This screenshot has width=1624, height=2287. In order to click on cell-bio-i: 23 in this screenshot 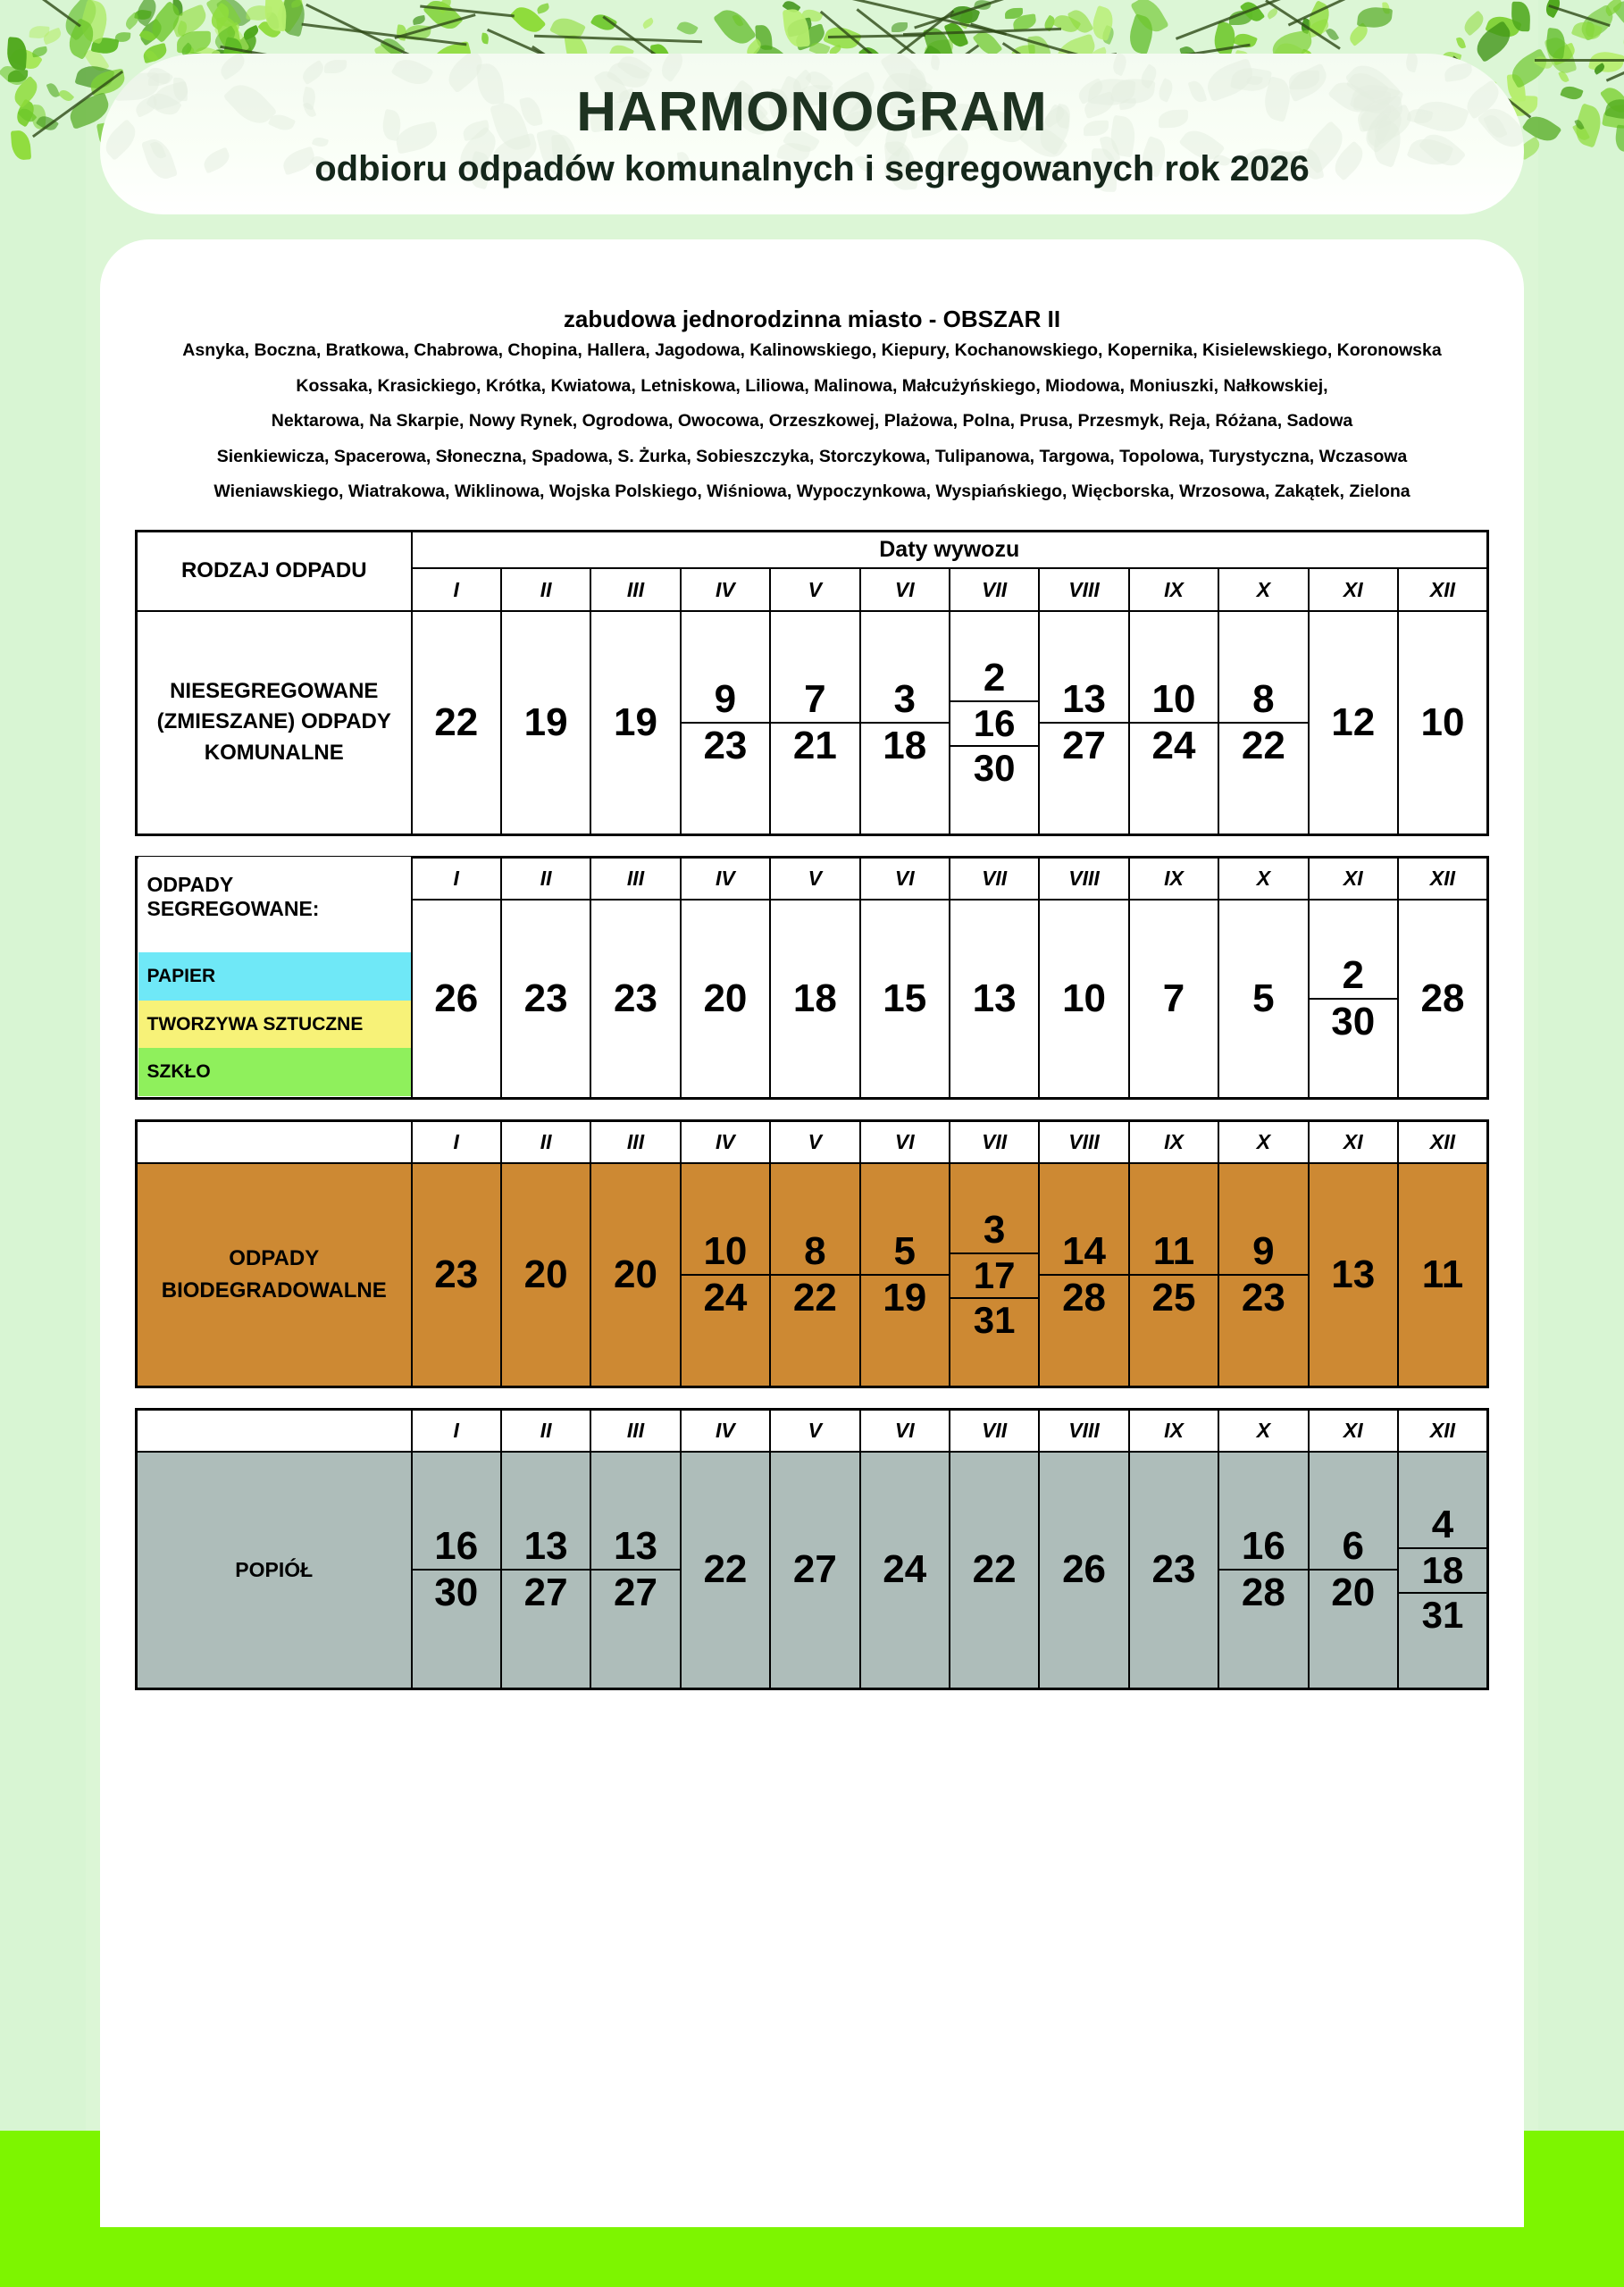, I will do `click(456, 1274)`.